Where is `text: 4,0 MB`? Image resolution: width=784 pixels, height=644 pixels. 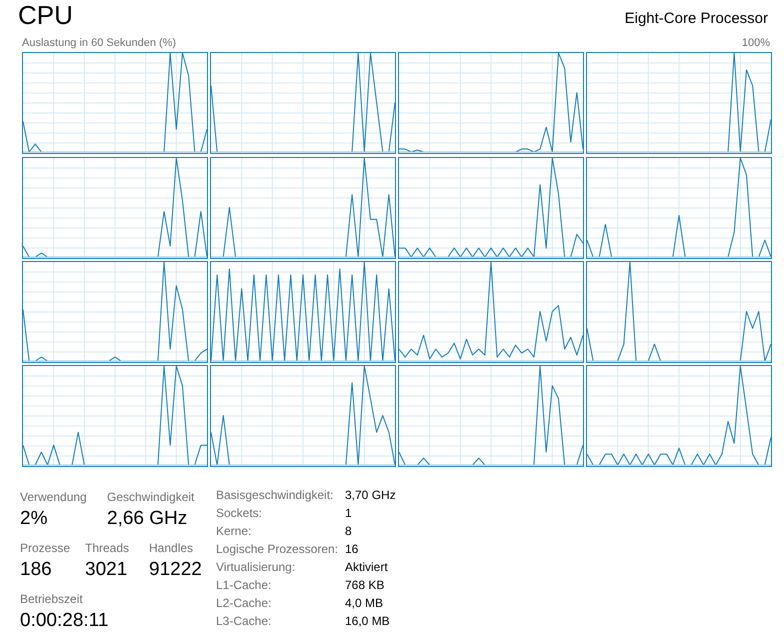 text: 4,0 MB is located at coordinates (364, 603).